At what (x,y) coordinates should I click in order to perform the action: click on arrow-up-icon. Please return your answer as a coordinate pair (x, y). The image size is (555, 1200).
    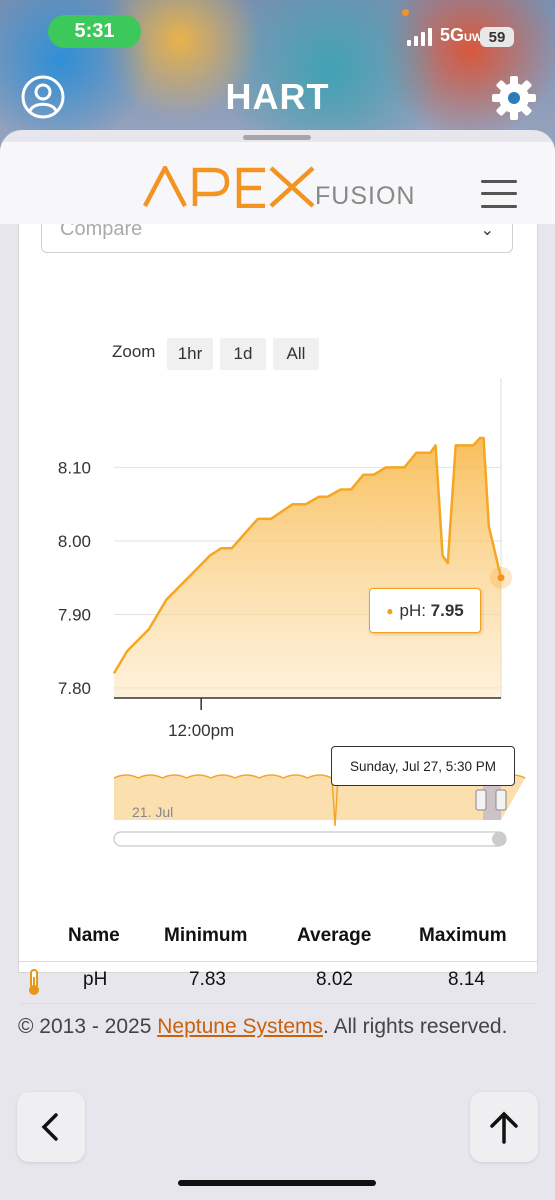
    Looking at the image, I should click on (504, 1127).